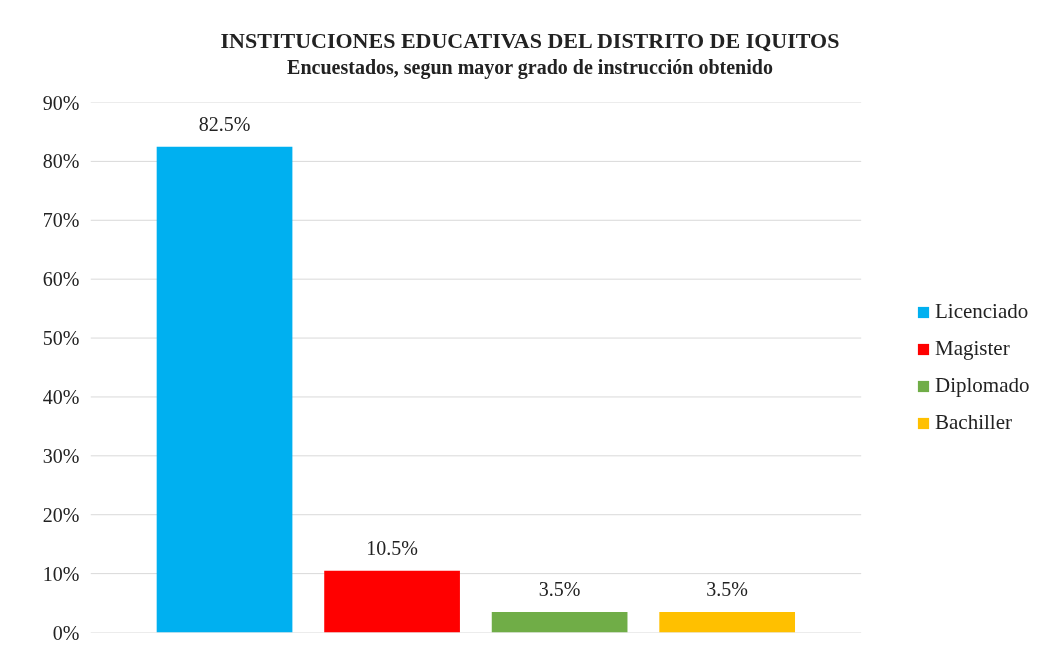  What do you see at coordinates (973, 348) in the screenshot?
I see `legend-label: Magister` at bounding box center [973, 348].